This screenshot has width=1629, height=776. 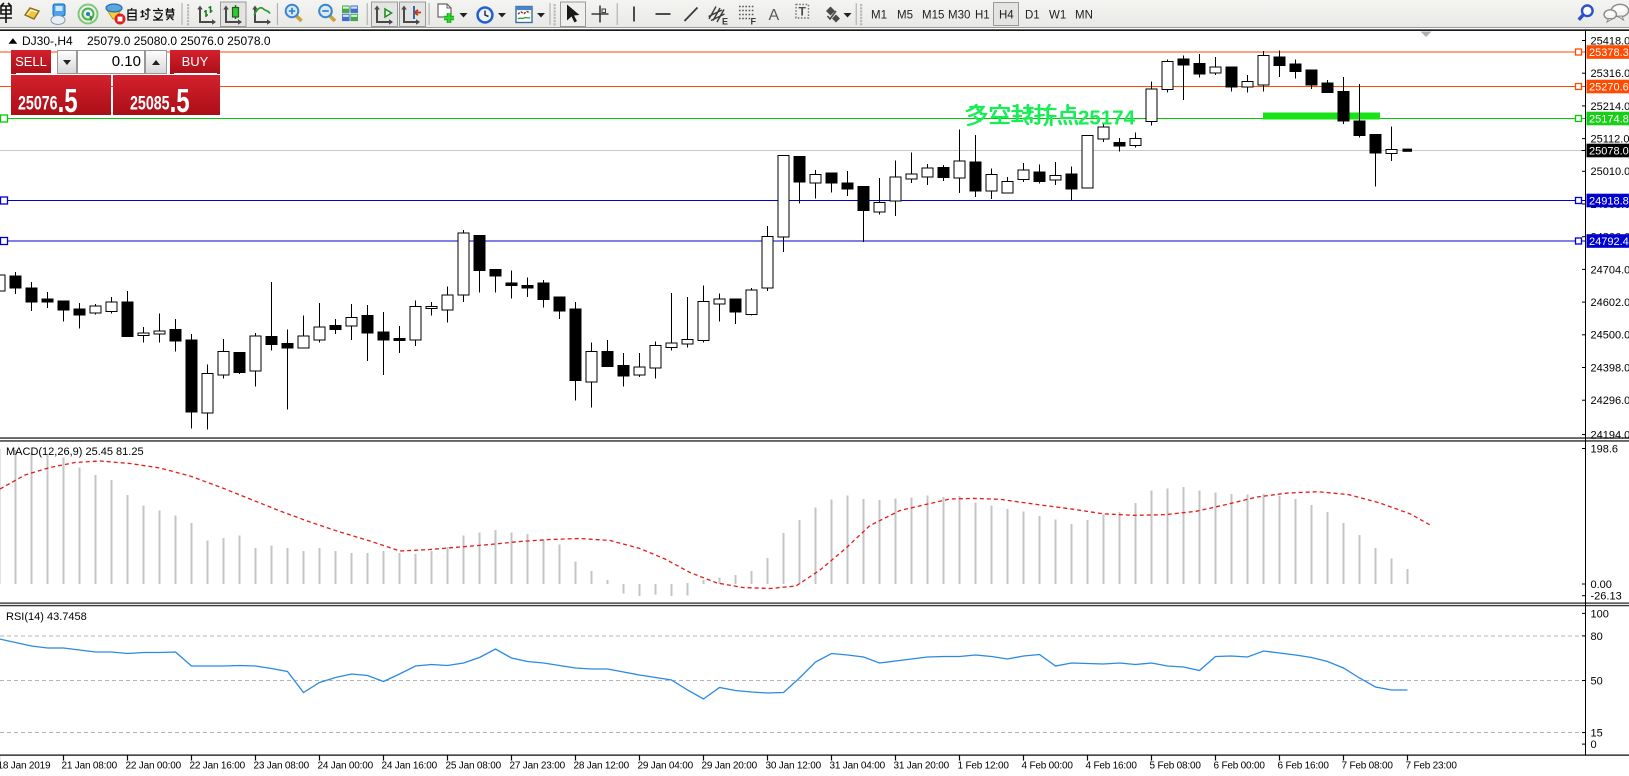 I want to click on svg-text: A, so click(x=774, y=15).